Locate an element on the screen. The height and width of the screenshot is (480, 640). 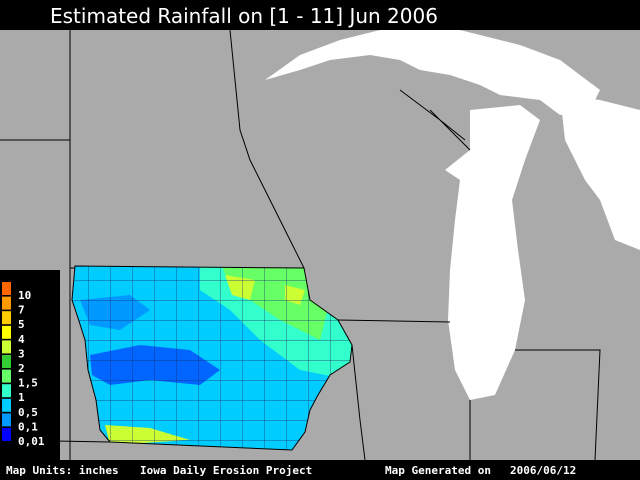
lake-superior is located at coordinates (432, 72).